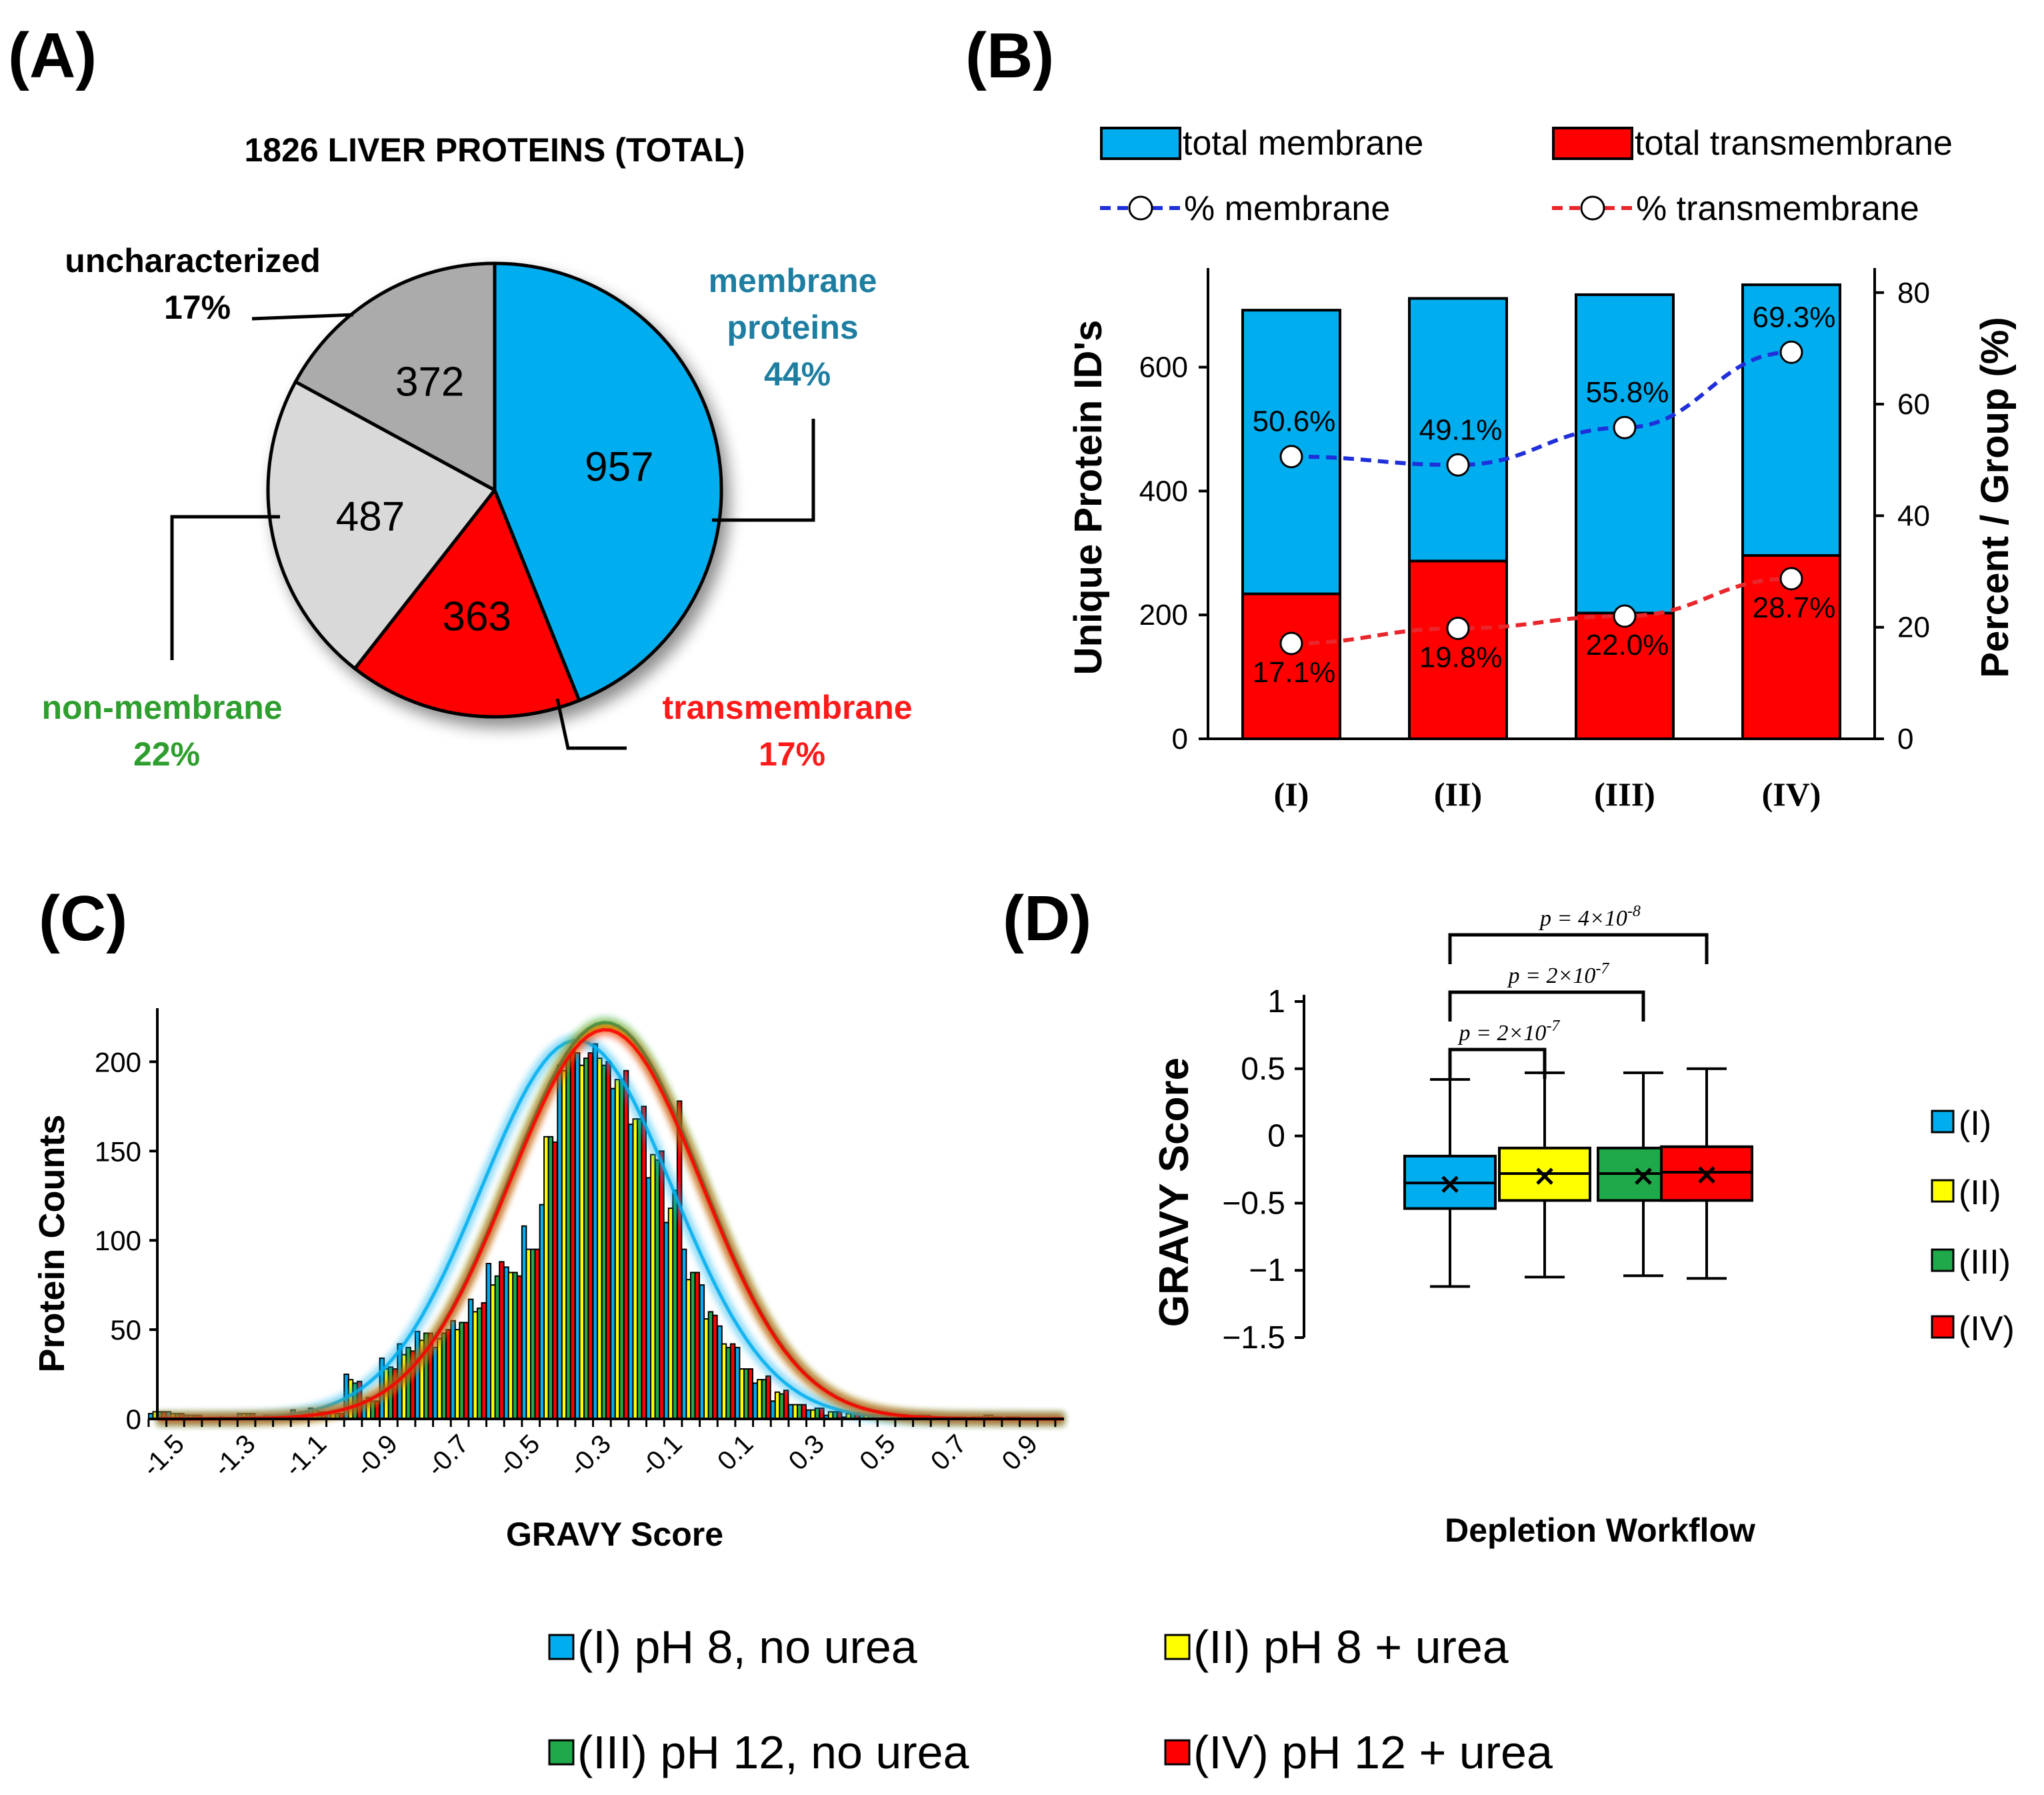 This screenshot has width=2044, height=1795. What do you see at coordinates (1706, 1175) in the screenshot?
I see `mean-marker-IV` at bounding box center [1706, 1175].